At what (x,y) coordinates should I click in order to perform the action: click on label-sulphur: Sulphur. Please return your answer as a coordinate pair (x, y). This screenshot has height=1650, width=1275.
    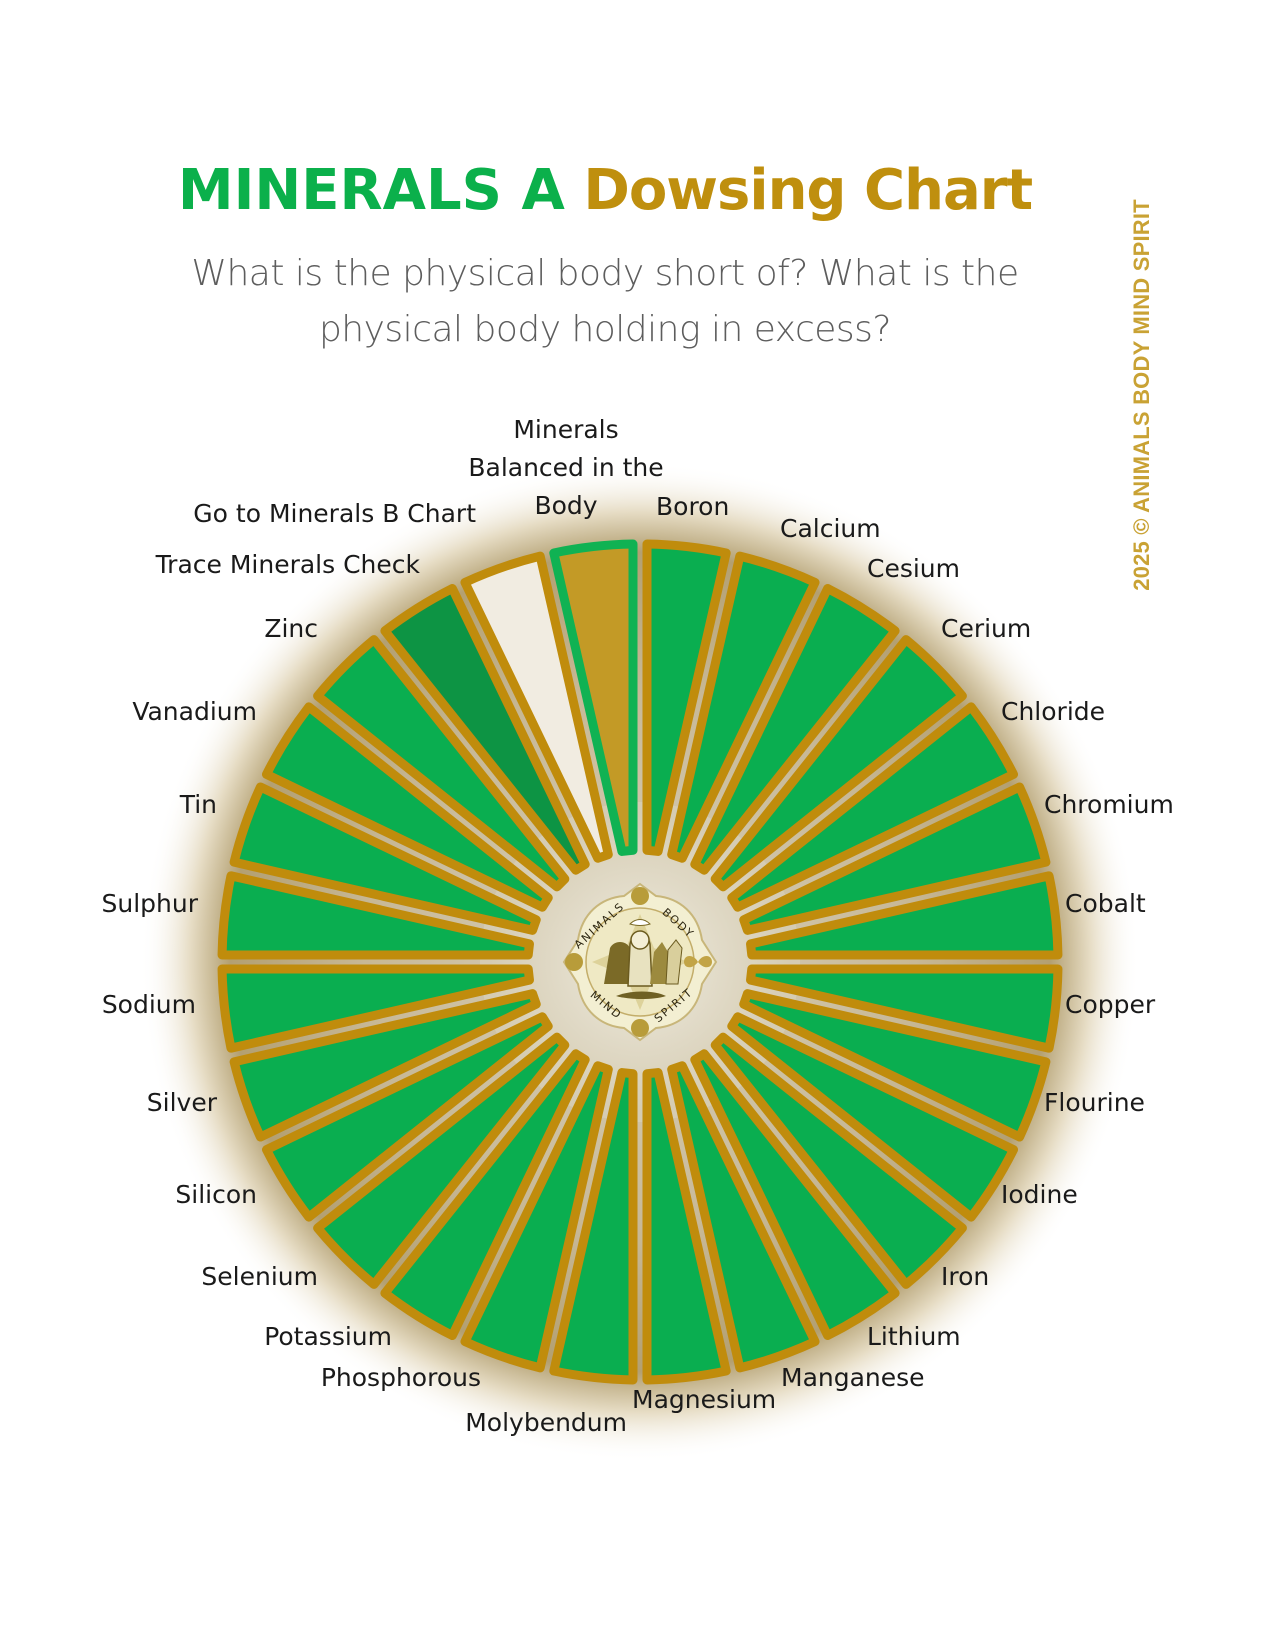
    Looking at the image, I should click on (150, 903).